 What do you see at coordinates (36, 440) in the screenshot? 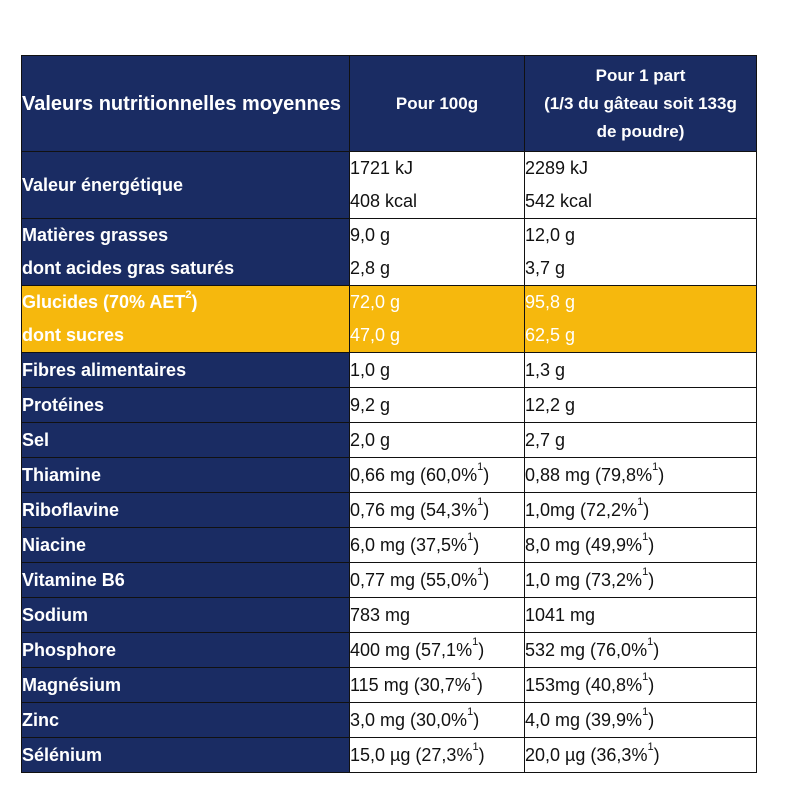
I see `nutrient-label-text: Sel` at bounding box center [36, 440].